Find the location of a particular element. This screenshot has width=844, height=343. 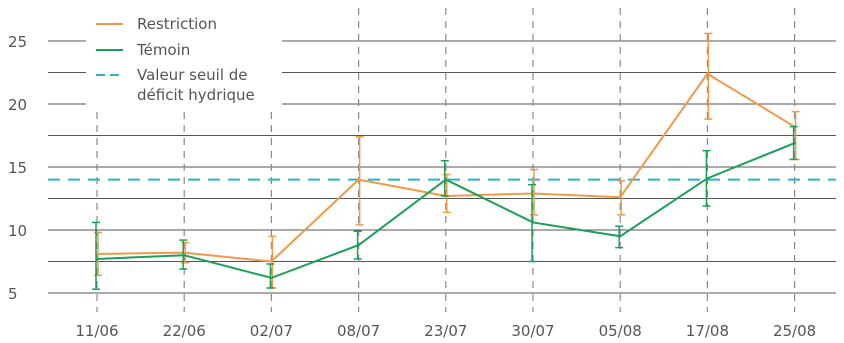

x-tick-label: 08/07 is located at coordinates (358, 331).